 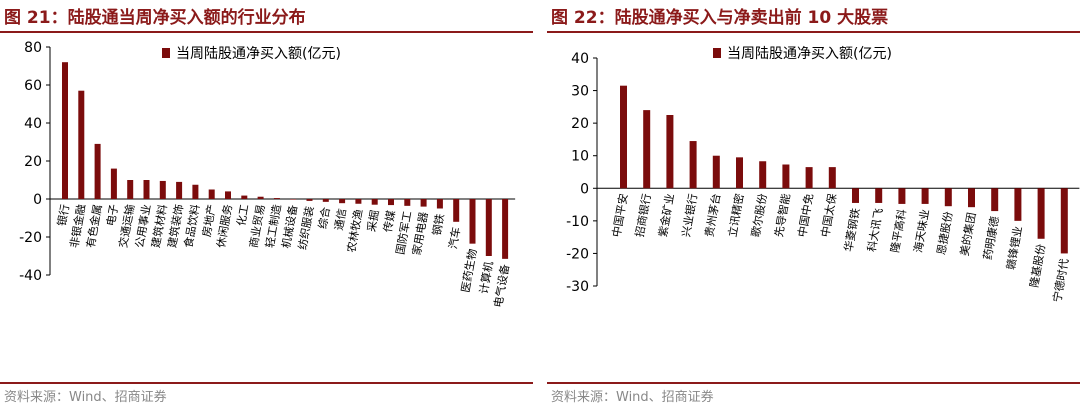 What do you see at coordinates (324, 218) in the screenshot?
I see `category-label: 综合` at bounding box center [324, 218].